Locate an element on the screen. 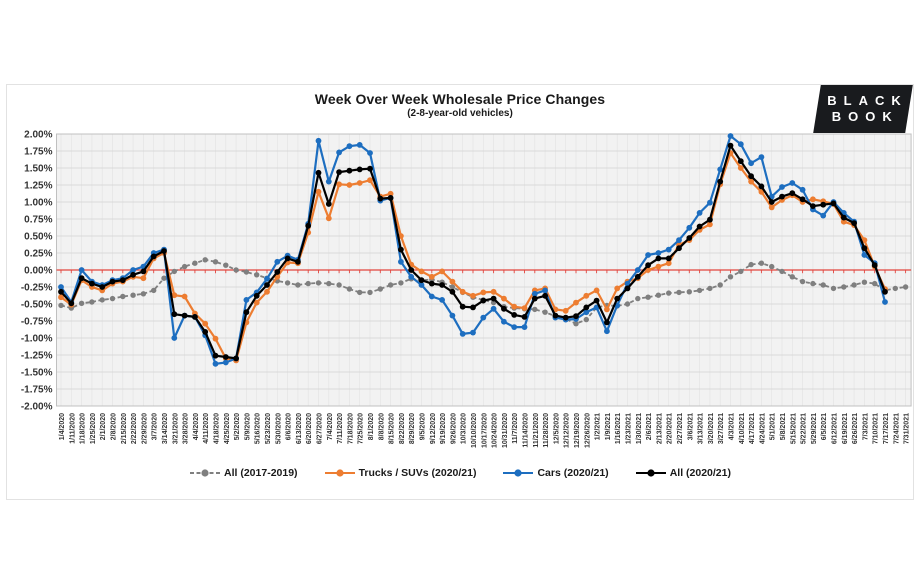 The height and width of the screenshot is (575, 920). x-tick-label: 9/5/2020 is located at coordinates (423, 426).